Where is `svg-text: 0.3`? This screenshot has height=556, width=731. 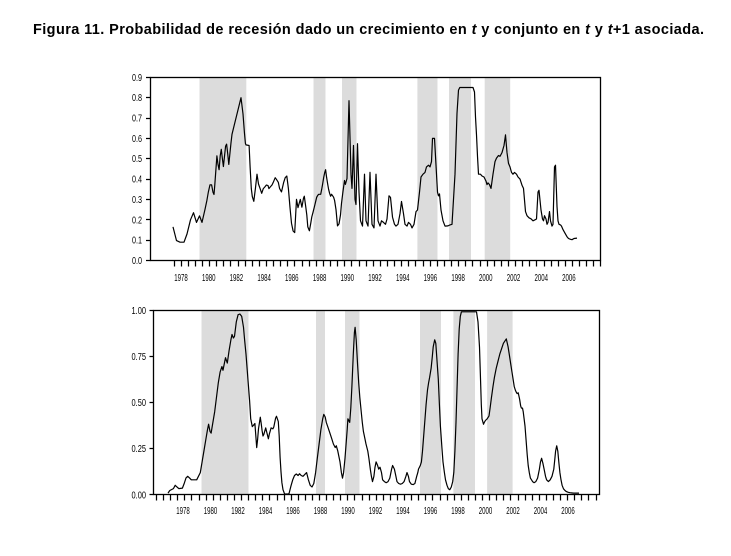
svg-text: 0.3 is located at coordinates (137, 200).